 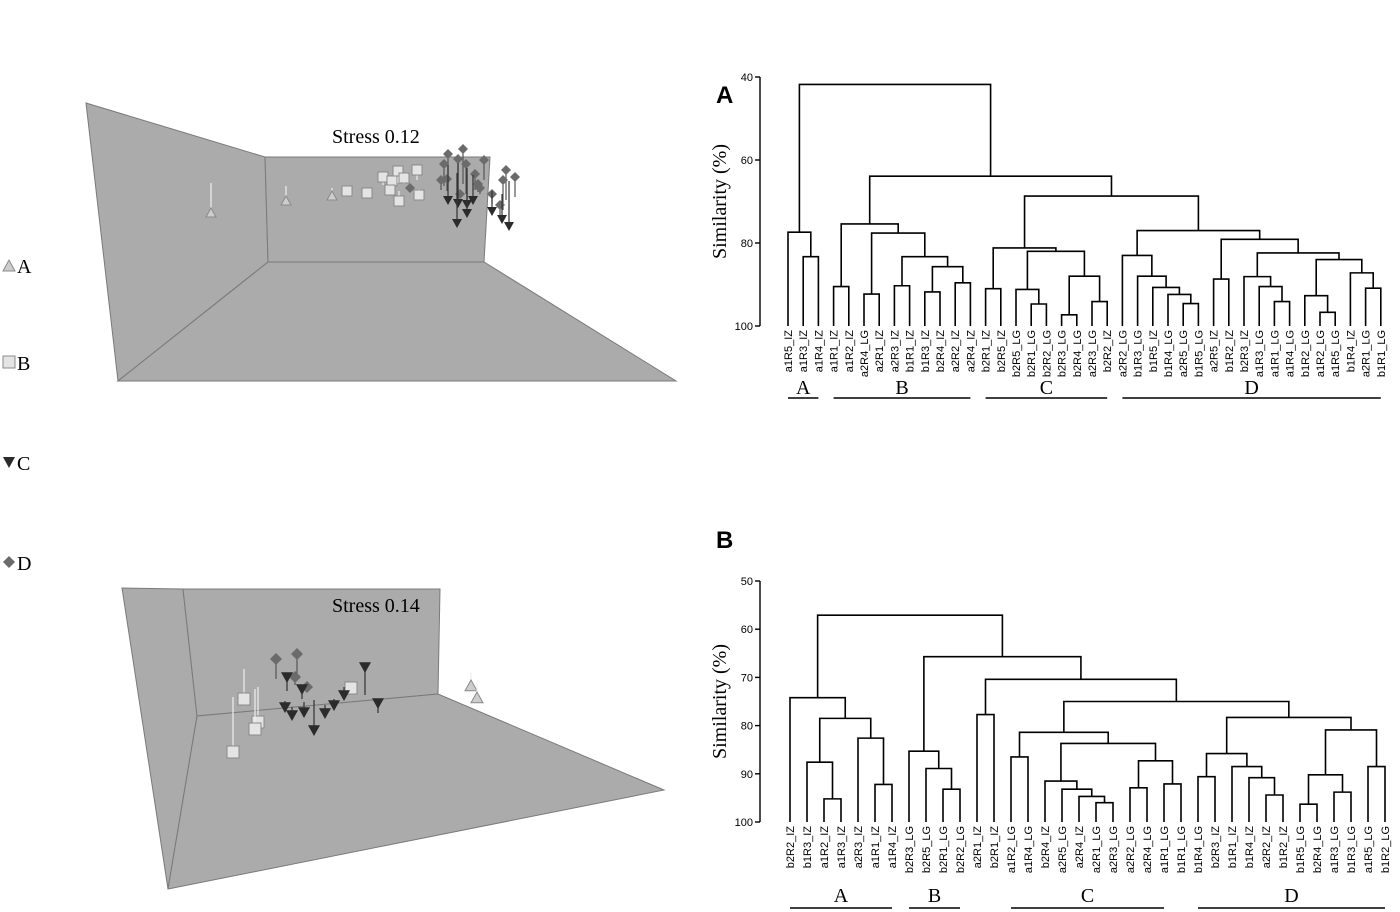 What do you see at coordinates (876, 847) in the screenshot?
I see `leaf-label: a1R1_IZ` at bounding box center [876, 847].